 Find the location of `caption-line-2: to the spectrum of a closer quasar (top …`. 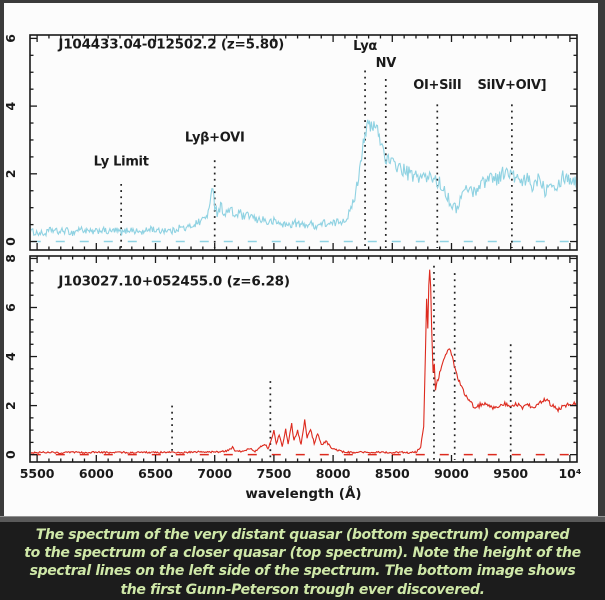

caption-line-2: to the spectrum of a closer quasar (top … is located at coordinates (302, 553).